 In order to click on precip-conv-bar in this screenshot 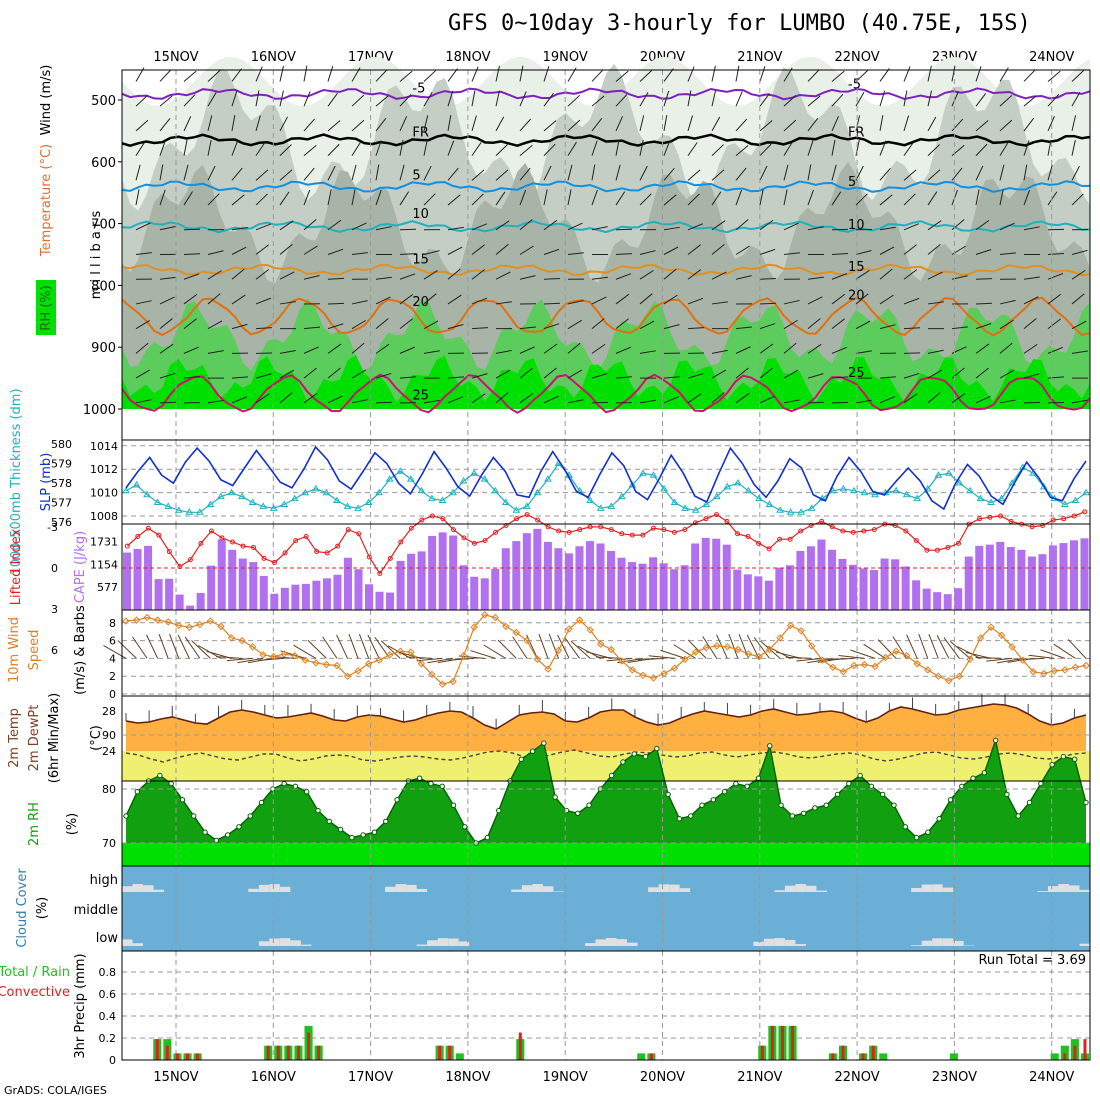, I will do `click(167, 1052)`.